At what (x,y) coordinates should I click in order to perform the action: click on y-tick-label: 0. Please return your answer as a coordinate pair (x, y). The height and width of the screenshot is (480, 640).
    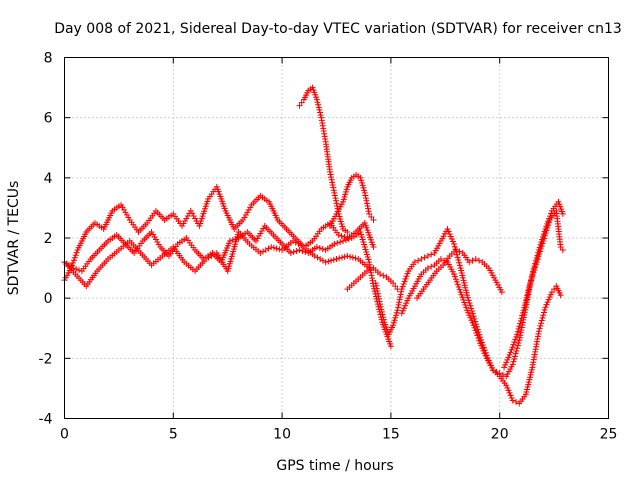
    Looking at the image, I should click on (48, 299).